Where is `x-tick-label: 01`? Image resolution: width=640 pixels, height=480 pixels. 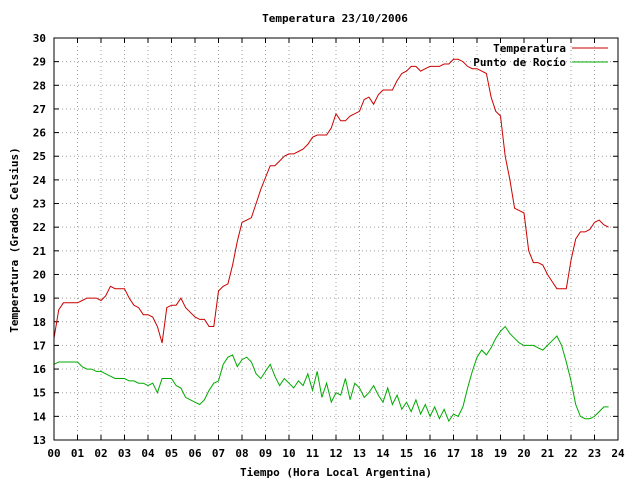
x-tick-label: 01 is located at coordinates (78, 453).